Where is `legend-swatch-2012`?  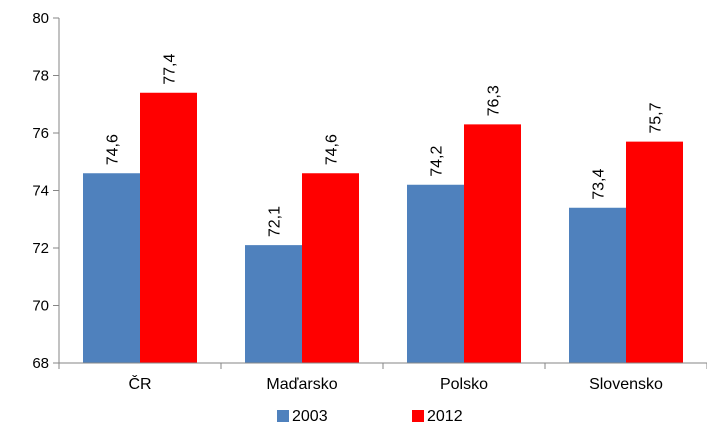 legend-swatch-2012 is located at coordinates (418, 416).